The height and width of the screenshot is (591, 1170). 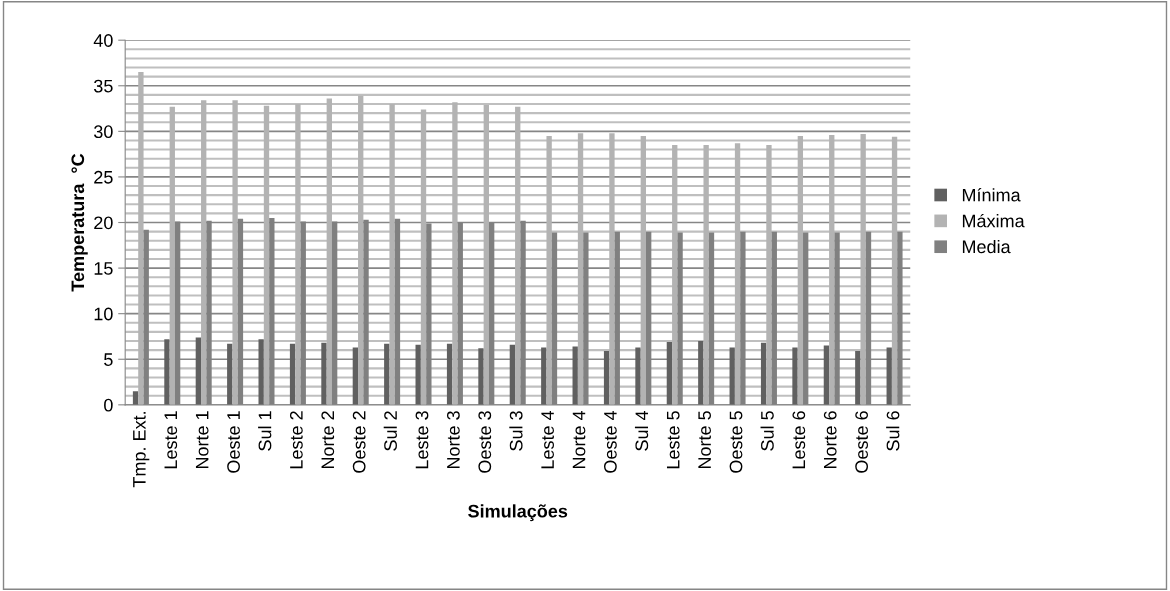 I want to click on x-tick-label: Oeste 5, so click(x=736, y=442).